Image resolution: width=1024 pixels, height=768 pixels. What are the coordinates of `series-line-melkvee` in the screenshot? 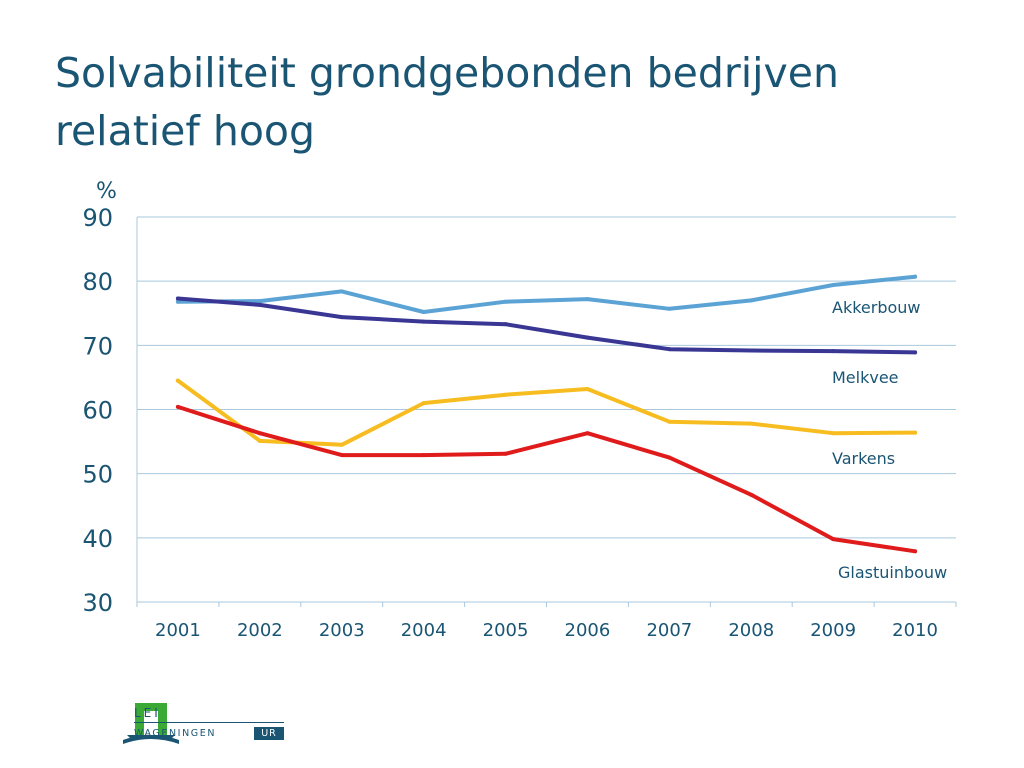 It's located at (546, 325).